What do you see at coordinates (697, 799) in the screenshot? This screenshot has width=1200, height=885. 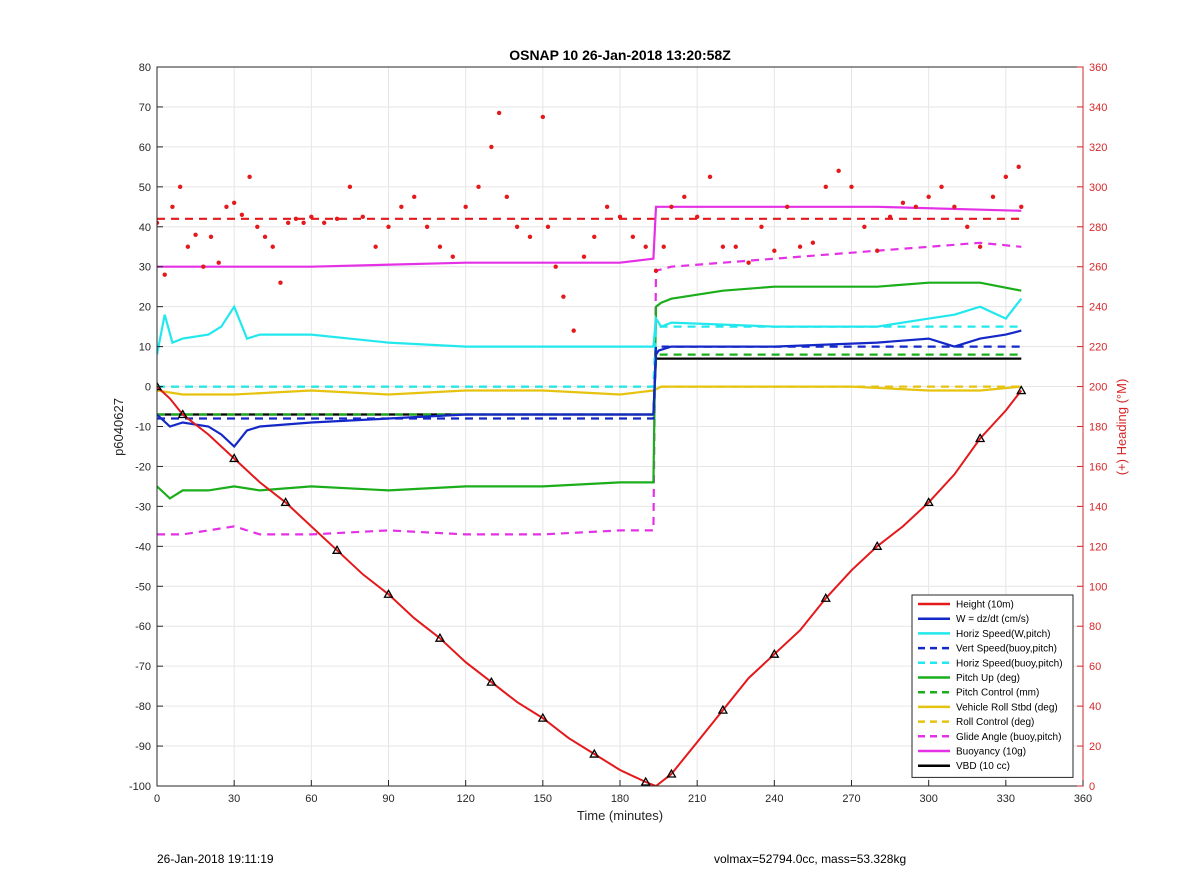 I see `x-tick-label: 210` at bounding box center [697, 799].